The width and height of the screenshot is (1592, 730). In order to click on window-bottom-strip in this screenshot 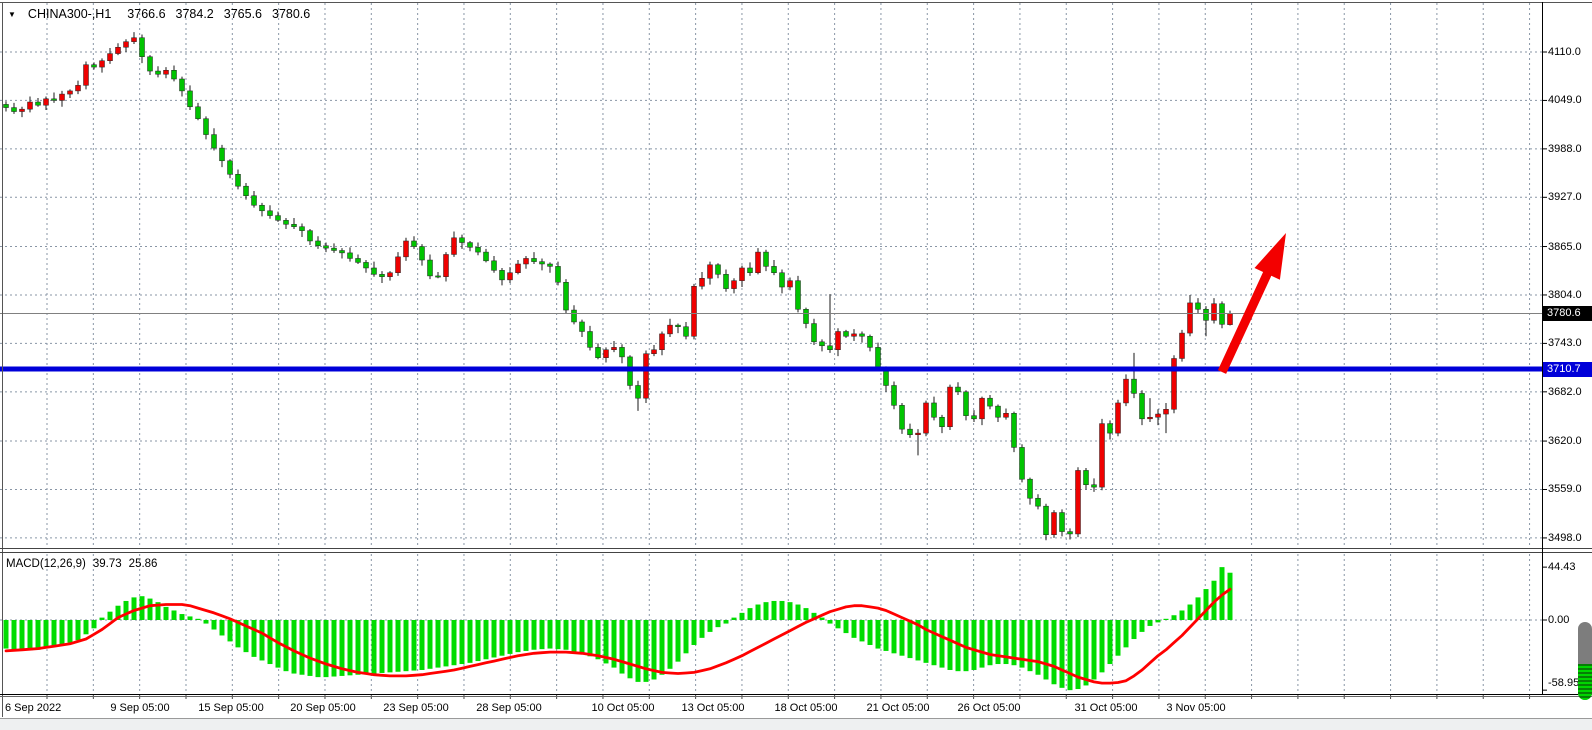, I will do `click(796, 724)`.